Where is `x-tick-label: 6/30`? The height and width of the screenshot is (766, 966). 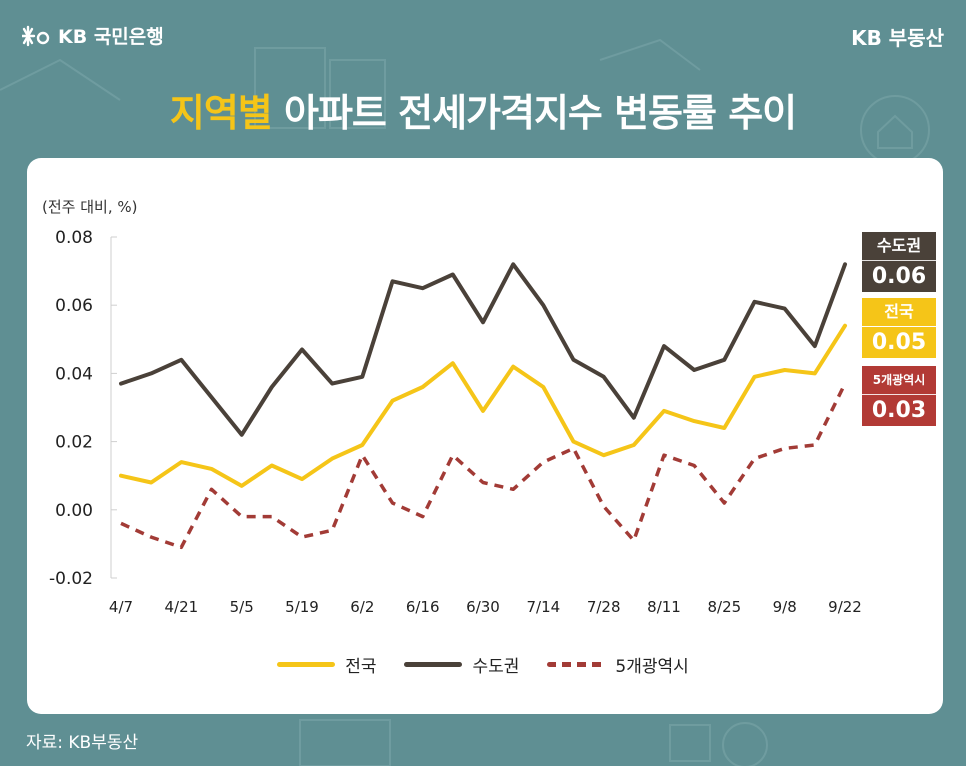 x-tick-label: 6/30 is located at coordinates (483, 607).